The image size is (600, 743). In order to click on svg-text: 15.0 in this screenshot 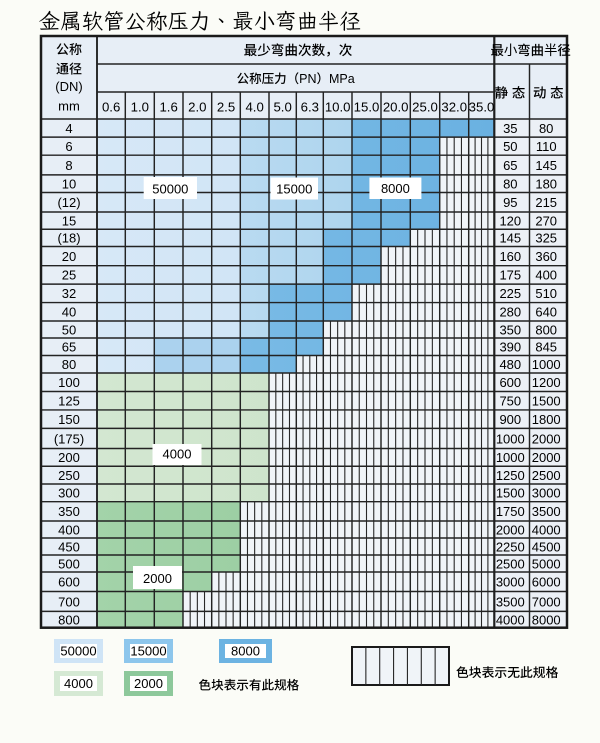, I will do `click(367, 106)`.